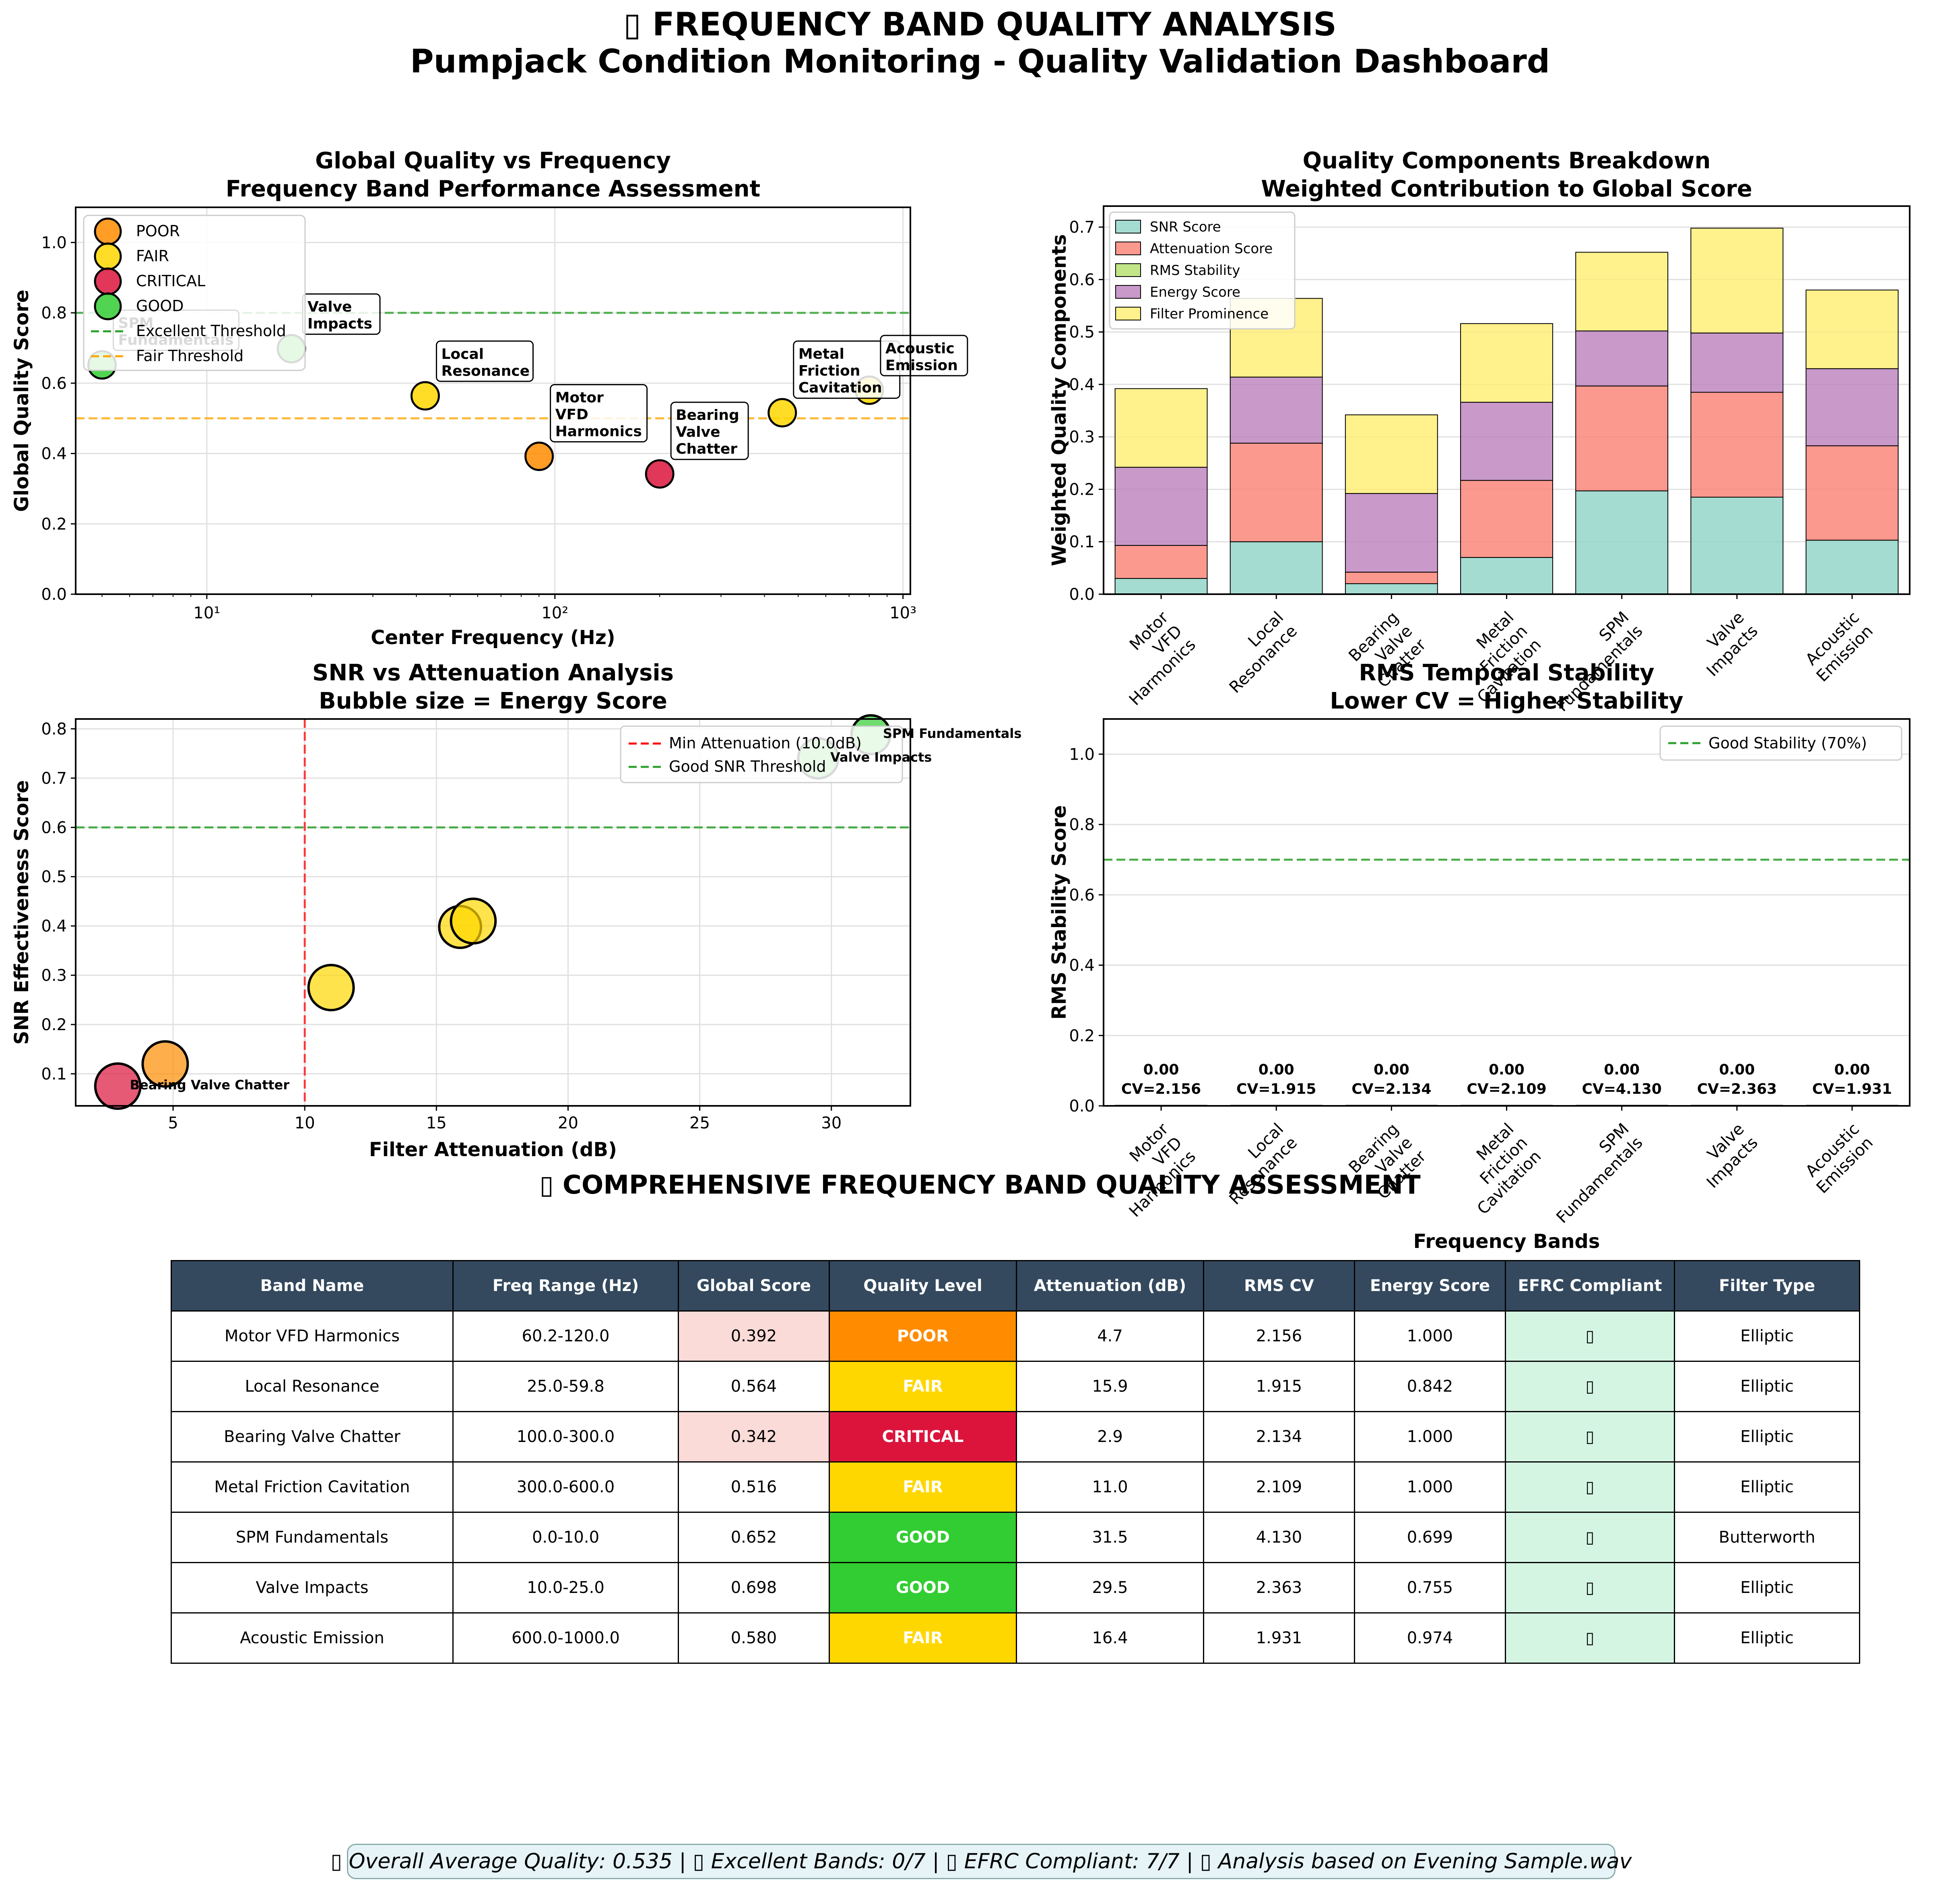  What do you see at coordinates (312, 1437) in the screenshot?
I see `table-cell-band: Bearing Valve Chatter` at bounding box center [312, 1437].